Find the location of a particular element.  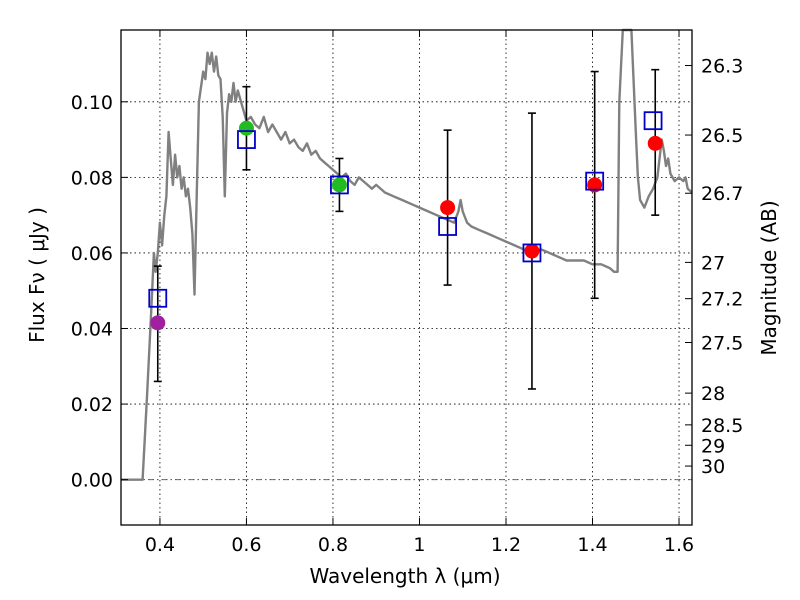

magnitude-tick-label: 29 is located at coordinates (713, 446).